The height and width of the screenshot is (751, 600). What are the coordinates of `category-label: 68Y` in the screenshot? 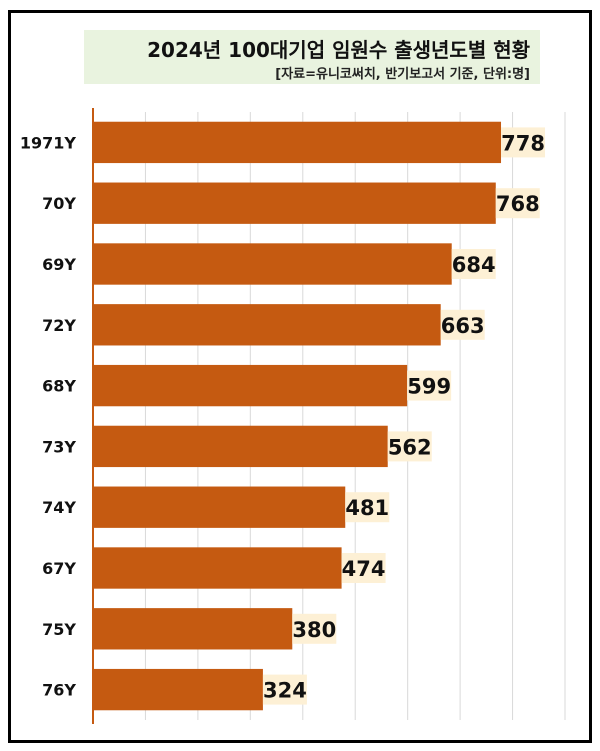 It's located at (59, 386).